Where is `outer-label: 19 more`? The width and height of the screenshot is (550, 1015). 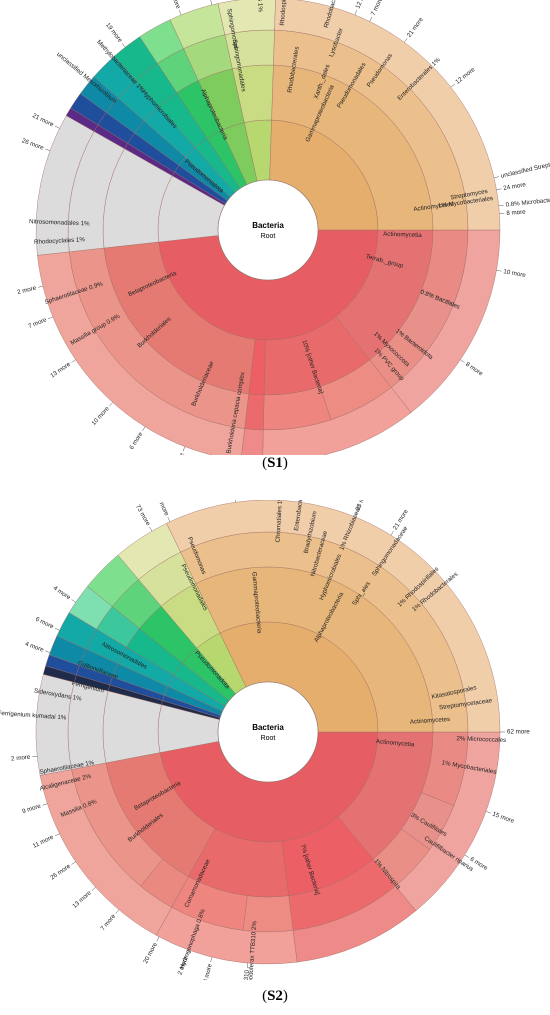
outer-label: 19 more is located at coordinates (114, 33).